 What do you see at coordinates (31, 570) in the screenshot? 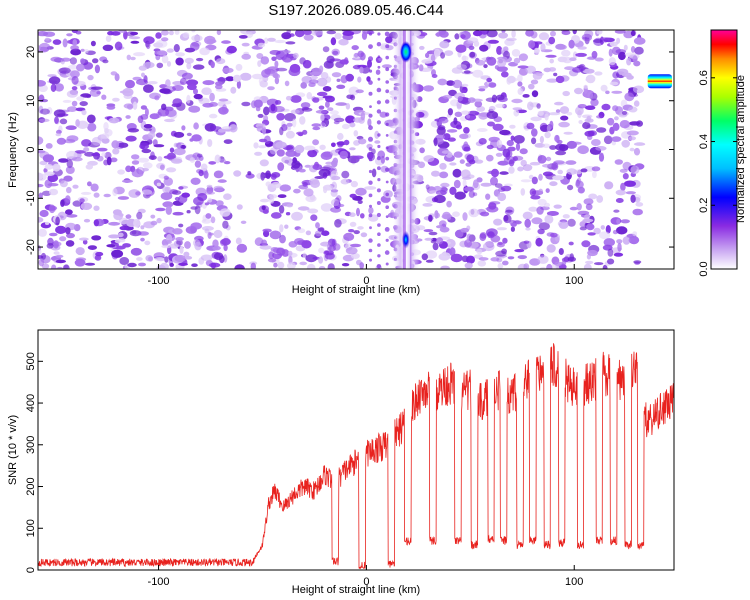
I see `y-tick-label: 0` at bounding box center [31, 570].